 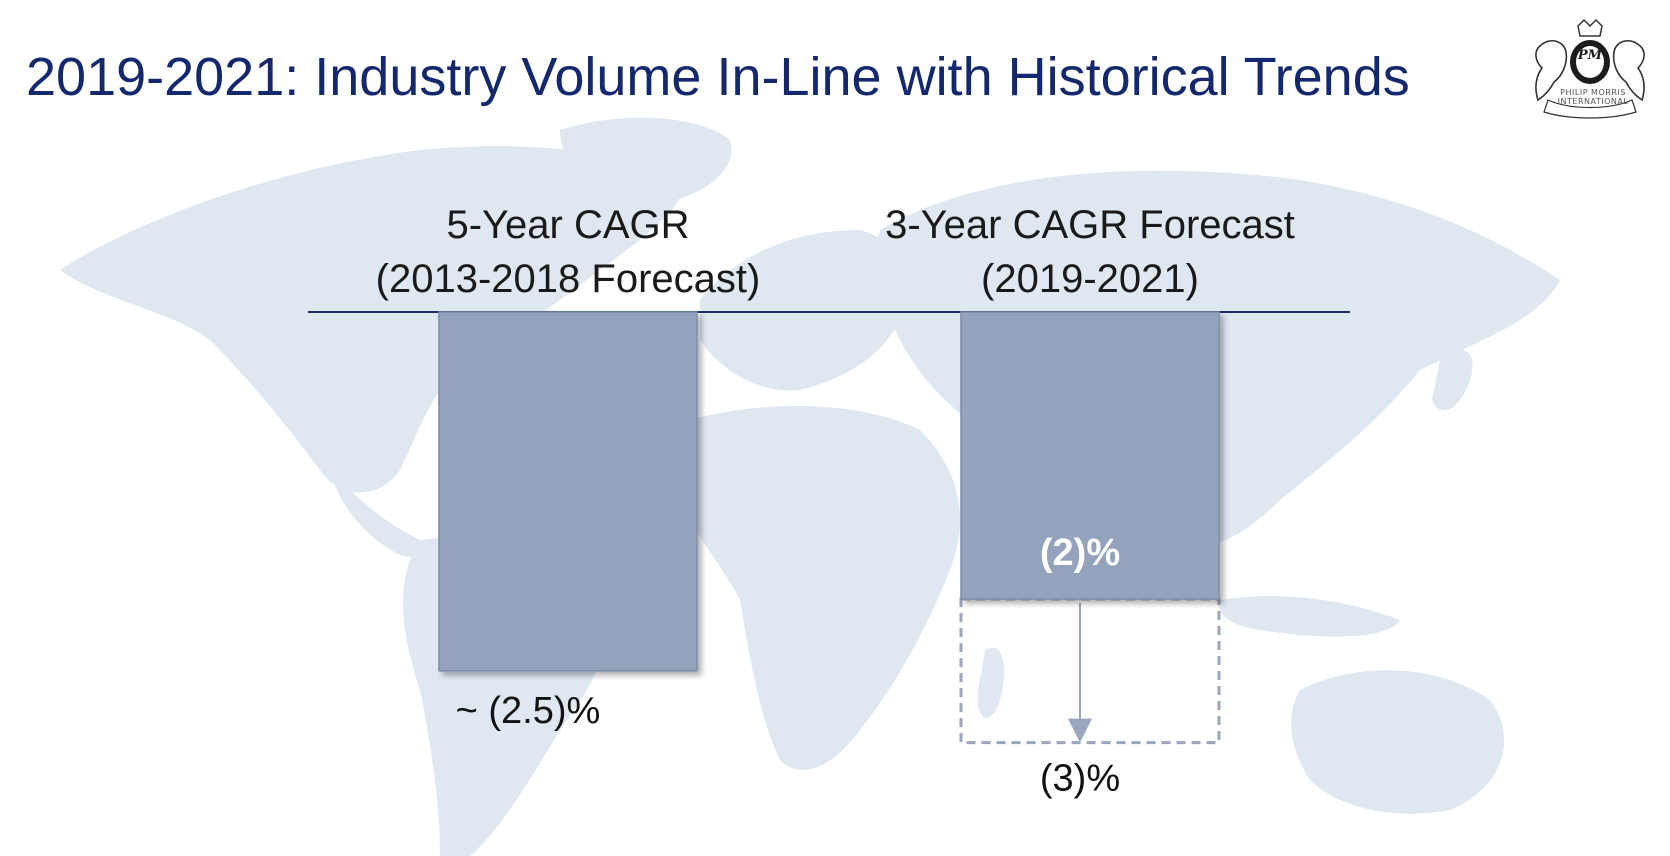 I want to click on value-label-2: (2)%, so click(x=1080, y=553).